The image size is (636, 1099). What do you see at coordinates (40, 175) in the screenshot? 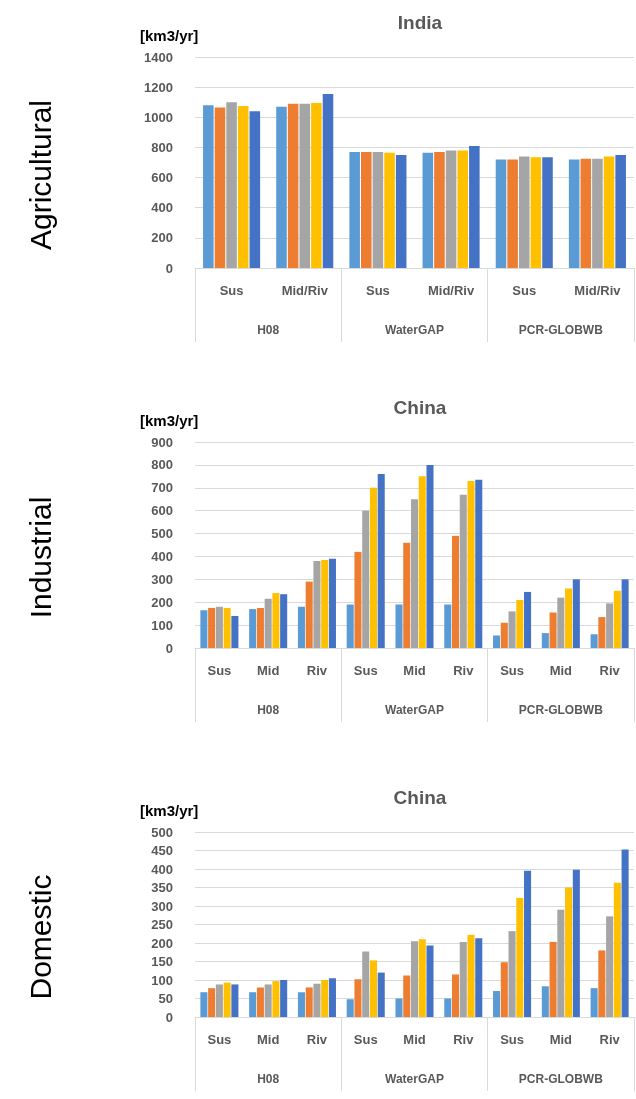
I see `text: Agricultural` at bounding box center [40, 175].